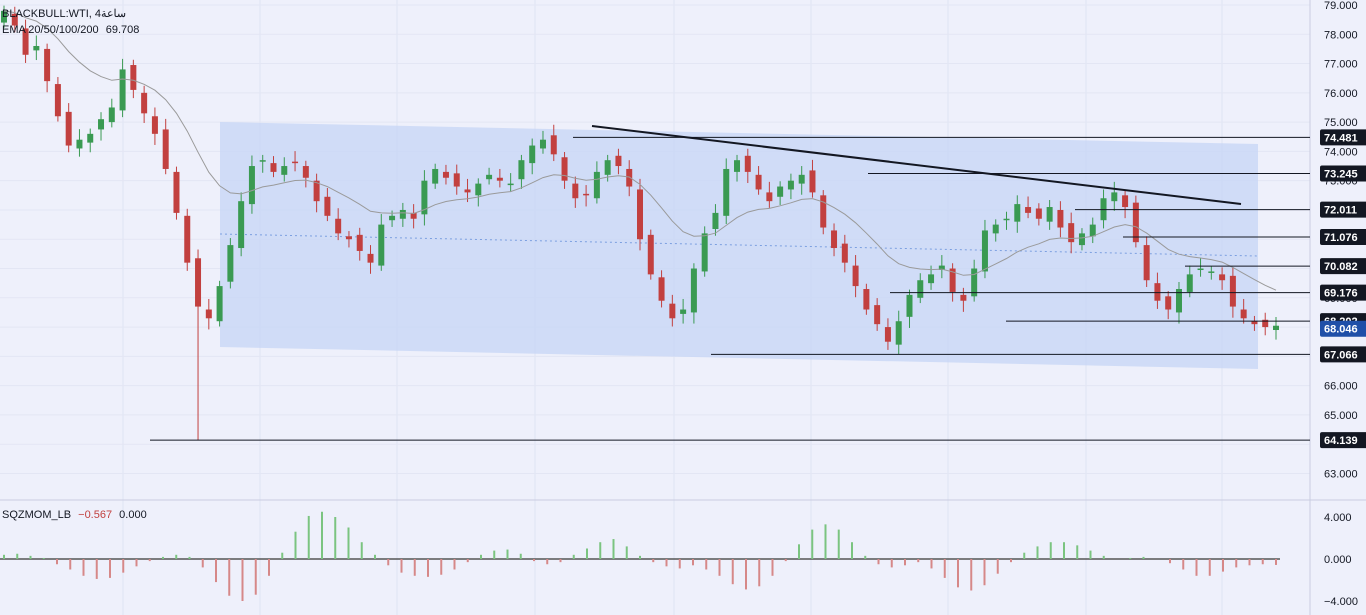 The height and width of the screenshot is (615, 1366). What do you see at coordinates (74, 515) in the screenshot?
I see `oscillator-legend: SQZMOM_LB −0.567 0.000` at bounding box center [74, 515].